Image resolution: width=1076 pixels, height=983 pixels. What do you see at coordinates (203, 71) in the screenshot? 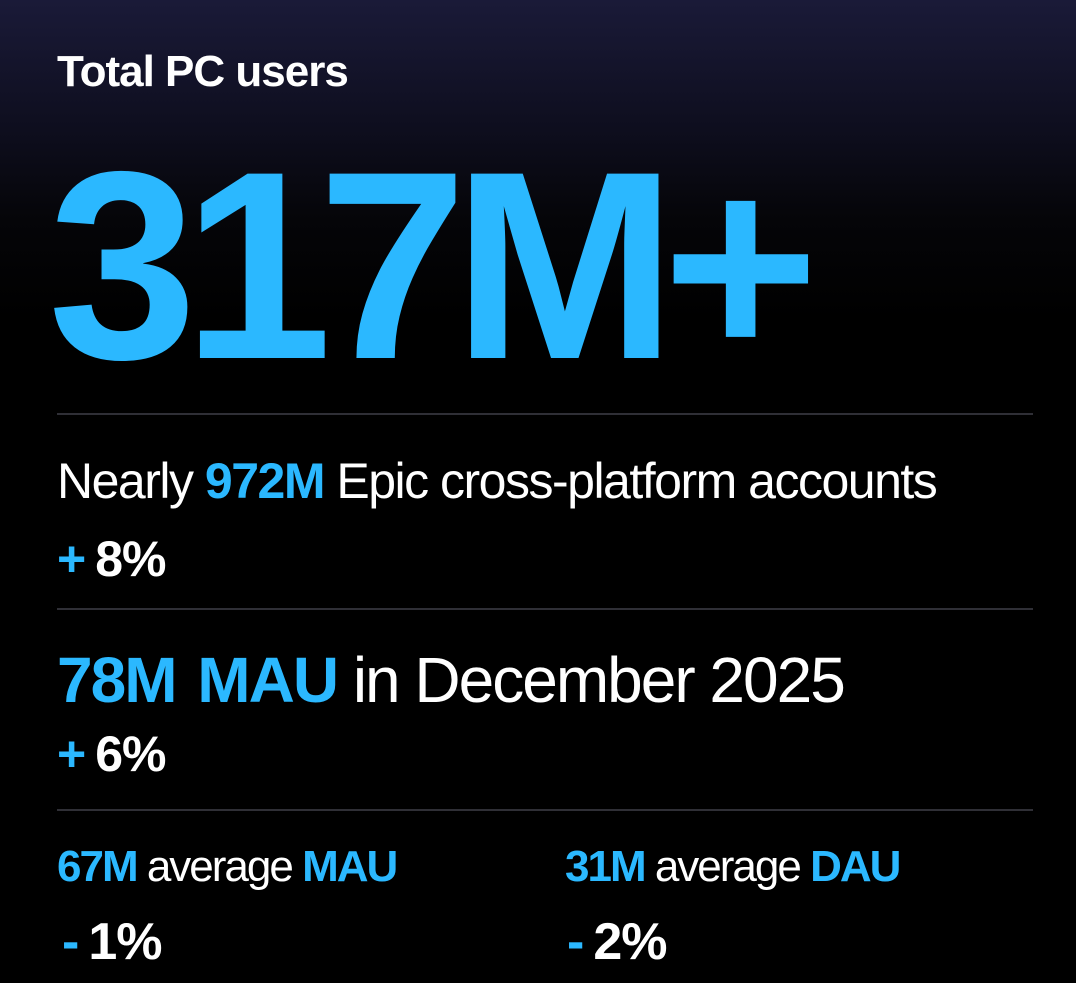
I see `card-title: Total PC users` at bounding box center [203, 71].